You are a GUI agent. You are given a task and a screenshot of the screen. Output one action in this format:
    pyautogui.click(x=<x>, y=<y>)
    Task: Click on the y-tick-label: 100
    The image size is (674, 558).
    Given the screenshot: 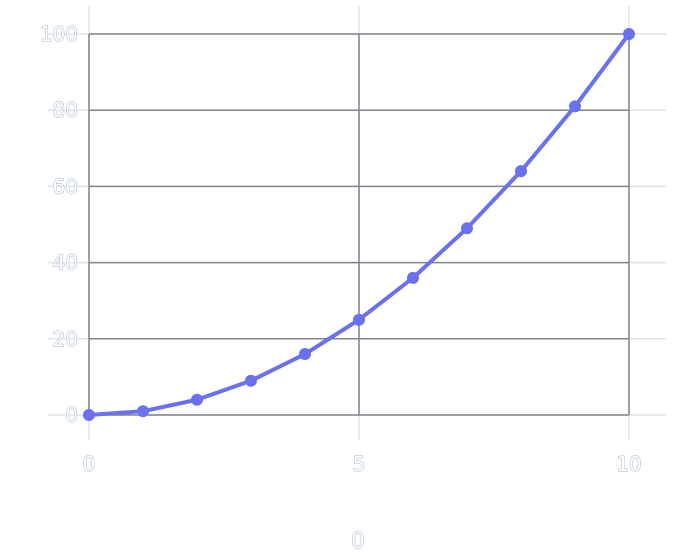 What is the action you would take?
    pyautogui.click(x=59, y=34)
    